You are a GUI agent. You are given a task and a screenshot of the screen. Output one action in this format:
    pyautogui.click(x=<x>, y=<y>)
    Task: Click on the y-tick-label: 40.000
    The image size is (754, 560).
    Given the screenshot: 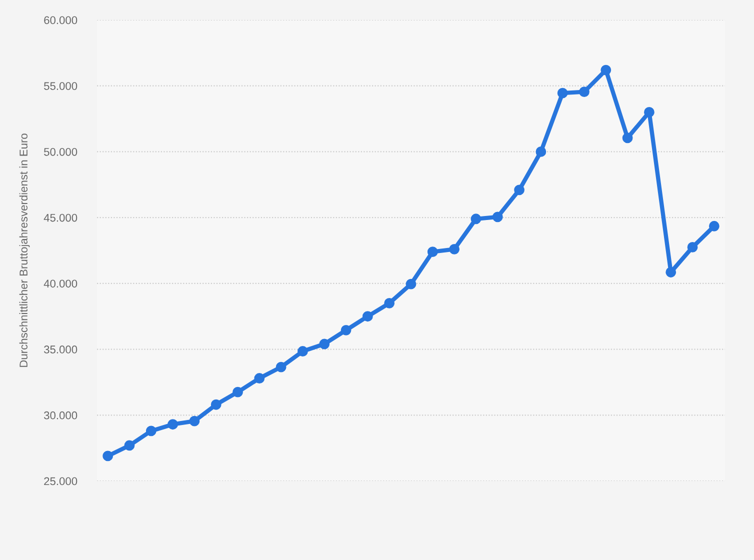 What is the action you would take?
    pyautogui.click(x=61, y=284)
    